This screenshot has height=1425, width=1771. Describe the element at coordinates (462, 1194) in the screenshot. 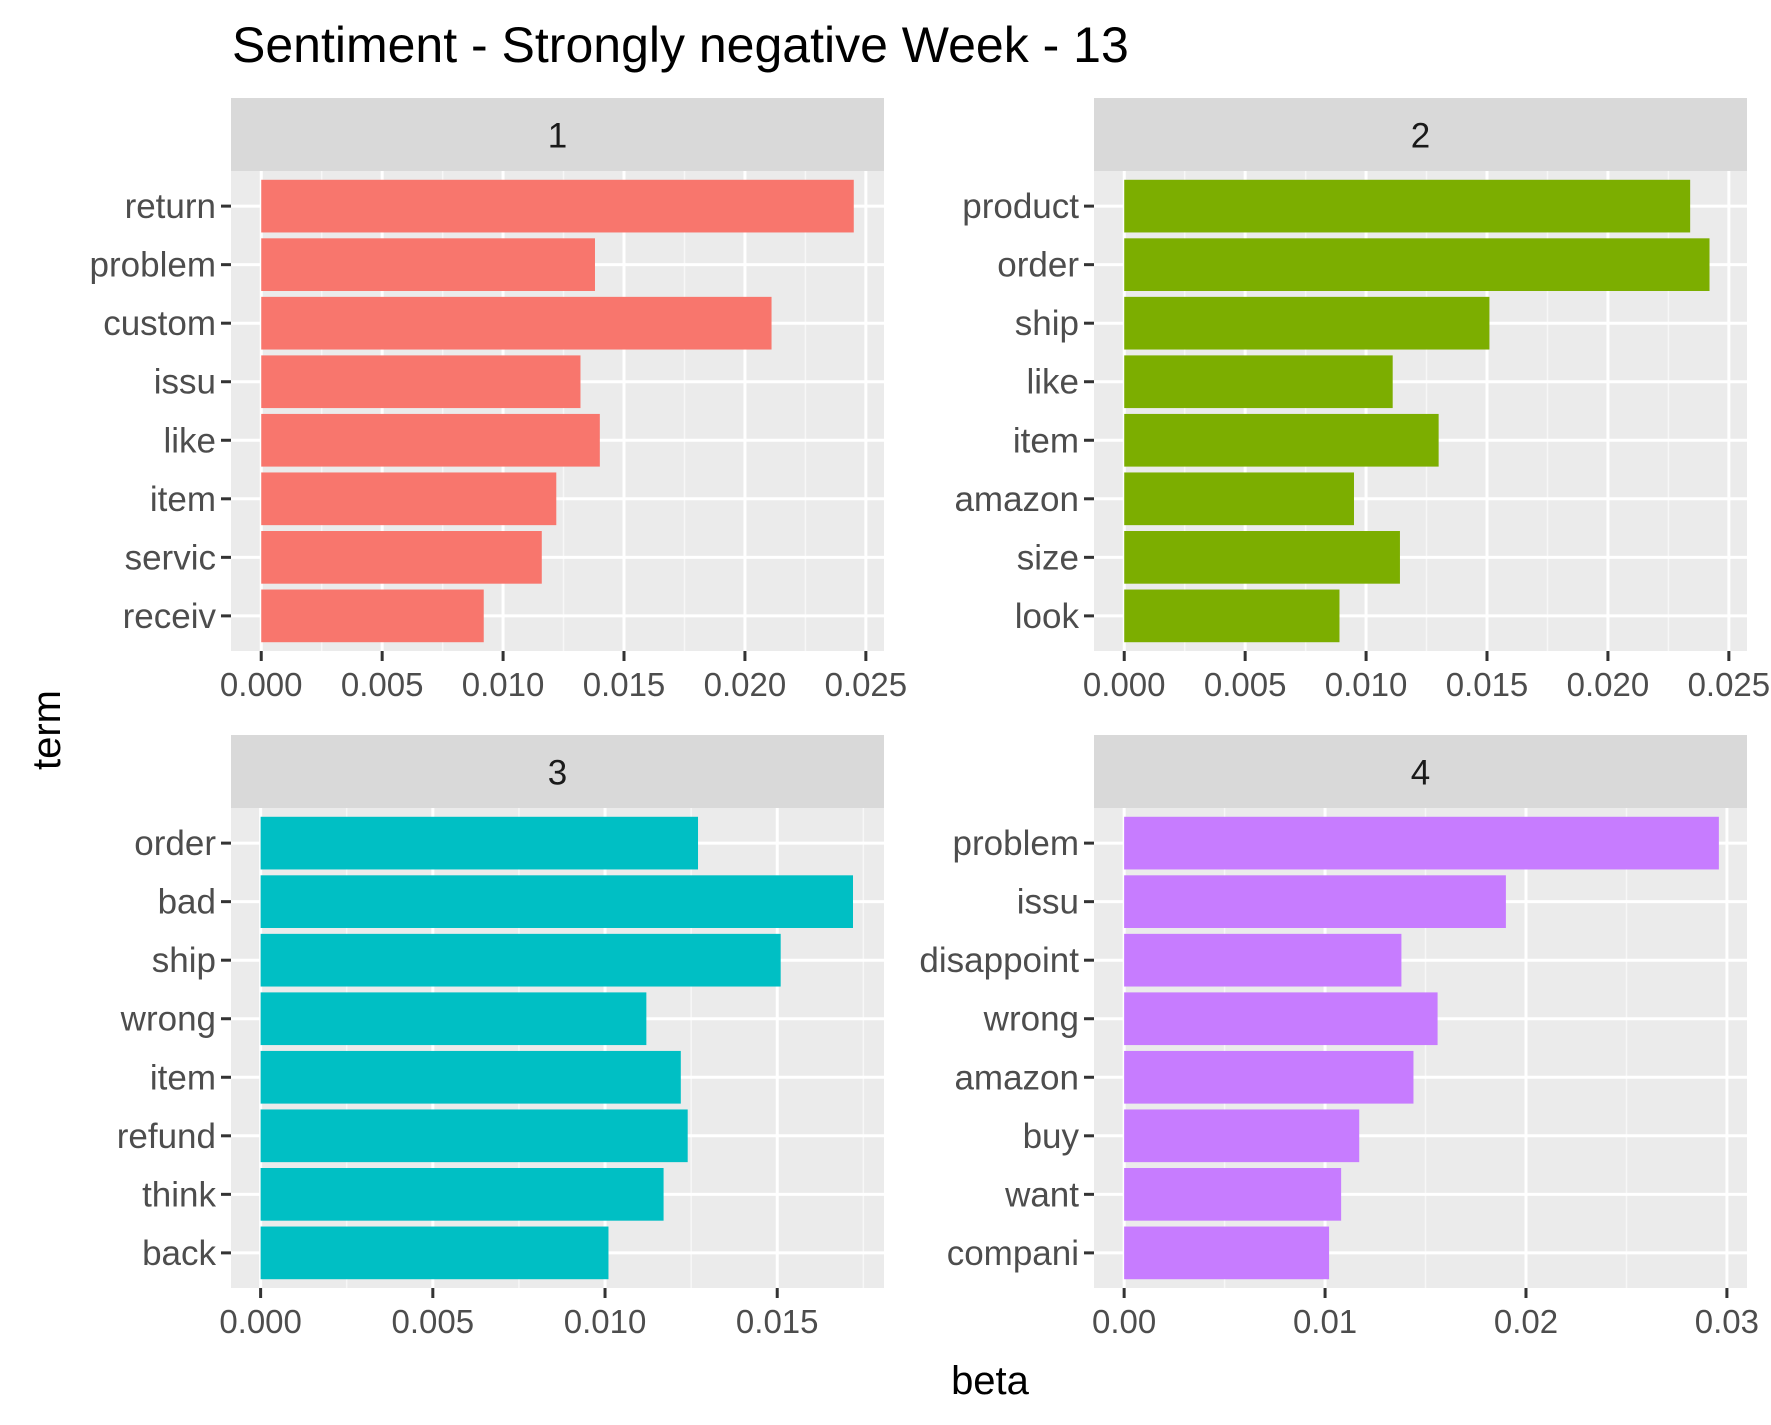

I see `bar-think` at that location.